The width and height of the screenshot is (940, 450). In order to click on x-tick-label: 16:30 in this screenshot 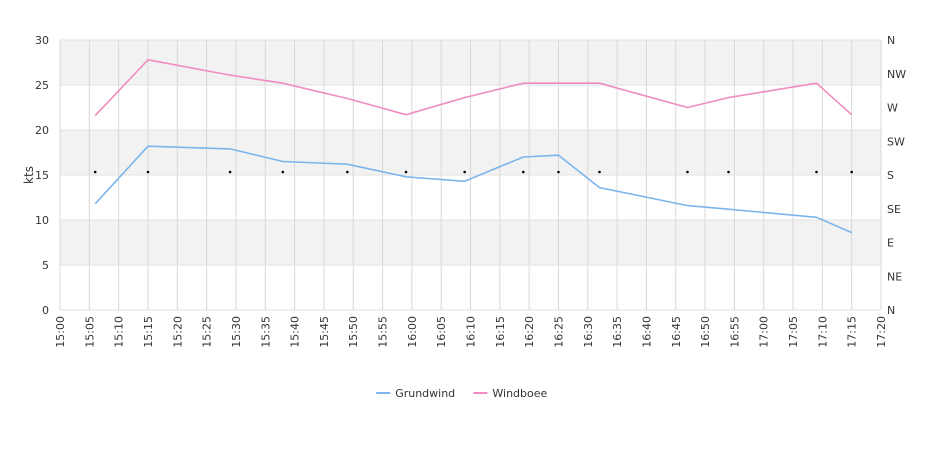, I will do `click(588, 332)`.